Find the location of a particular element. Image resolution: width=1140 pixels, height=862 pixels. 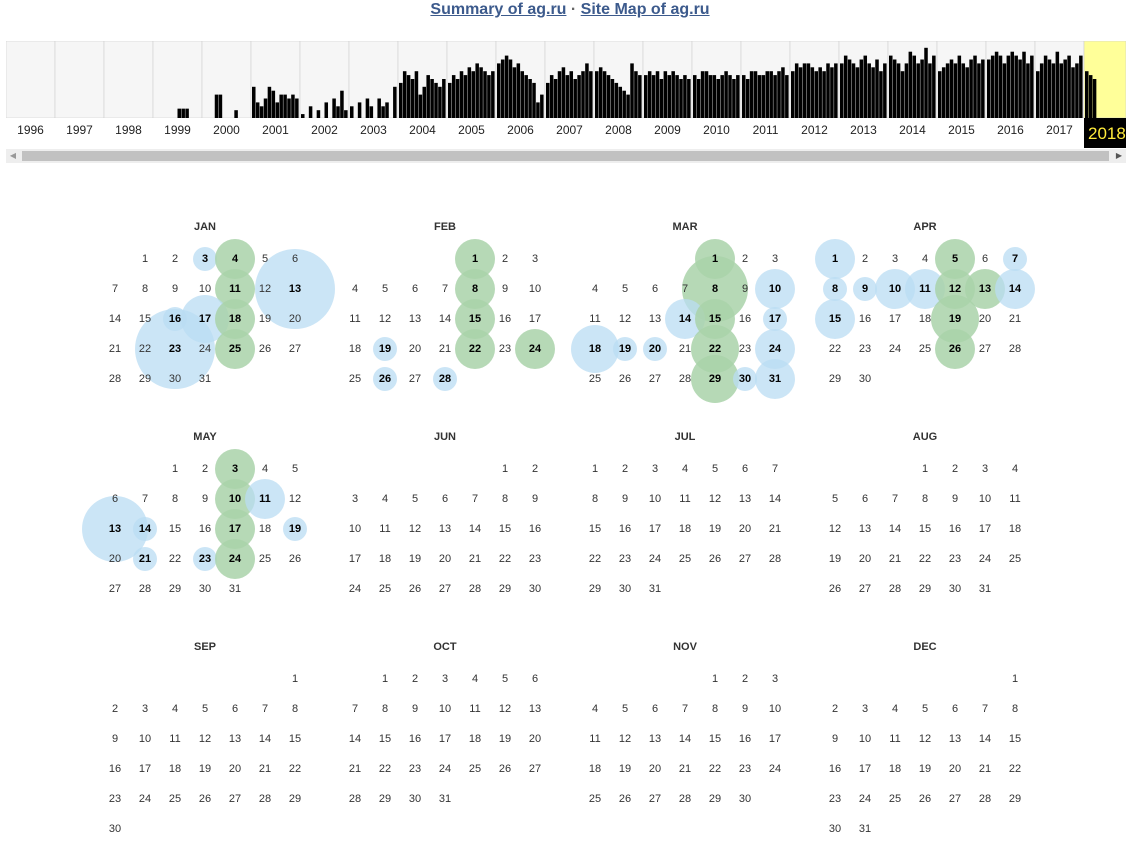

capture-day: 5 is located at coordinates (955, 259).